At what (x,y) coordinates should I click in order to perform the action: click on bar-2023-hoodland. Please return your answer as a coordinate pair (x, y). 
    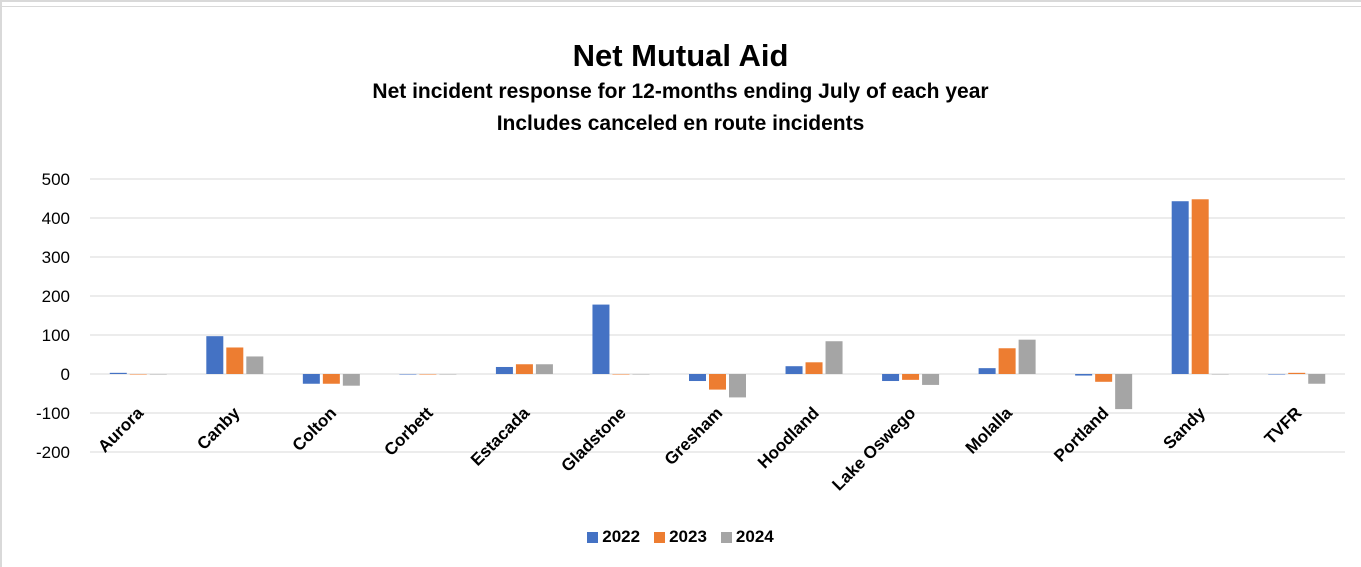
    Looking at the image, I should click on (814, 368).